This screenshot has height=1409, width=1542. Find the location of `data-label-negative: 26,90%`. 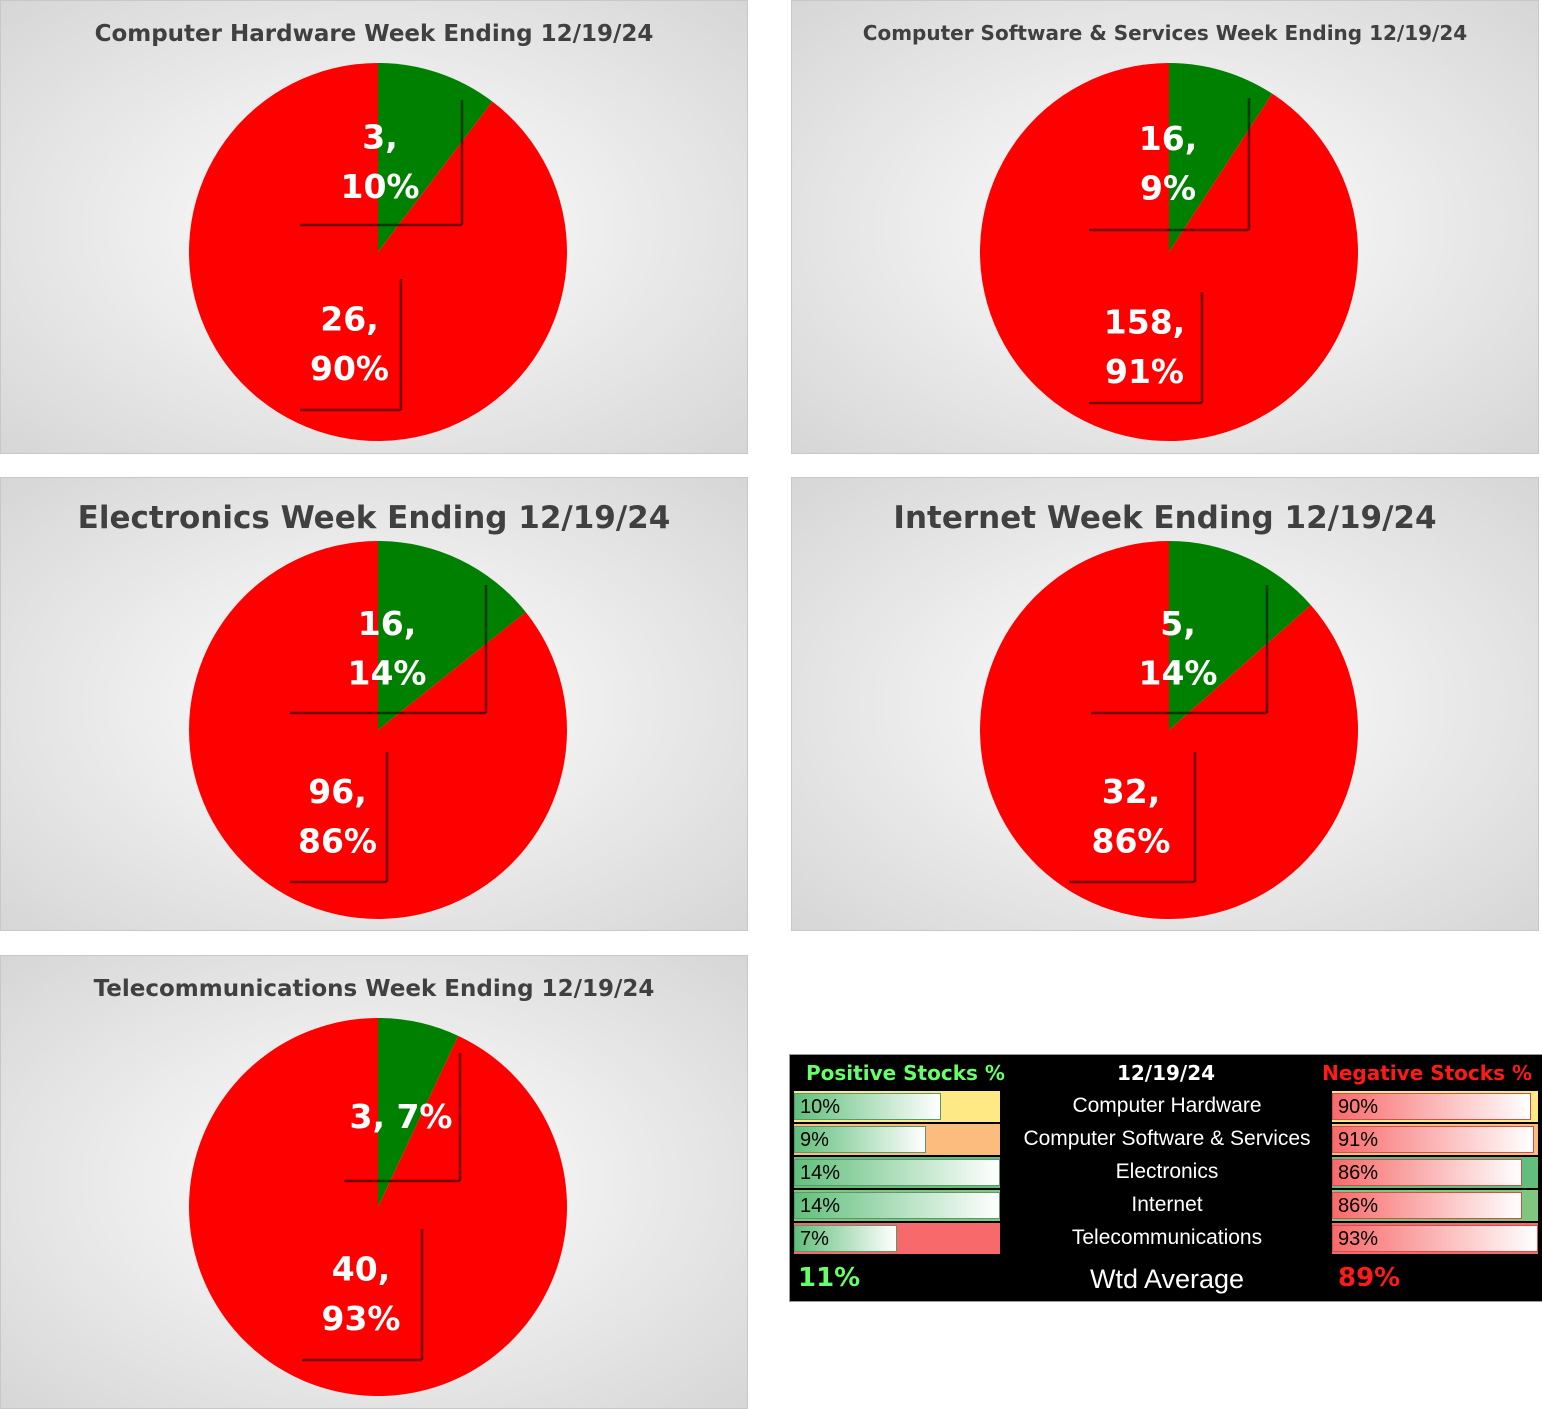

data-label-negative: 26,90% is located at coordinates (351, 345).